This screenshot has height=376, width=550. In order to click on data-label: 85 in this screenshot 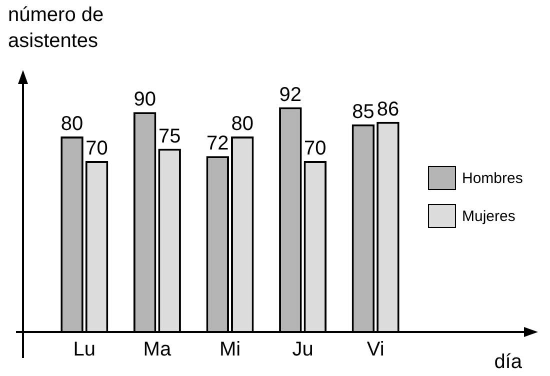, I will do `click(363, 111)`.